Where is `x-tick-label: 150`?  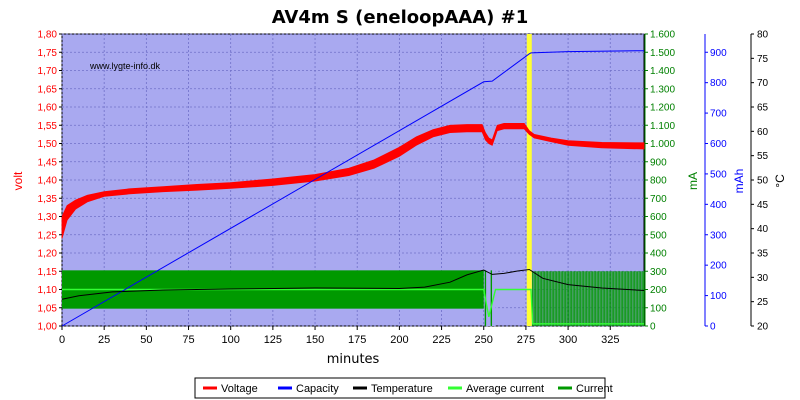 x-tick-label: 150 is located at coordinates (315, 340).